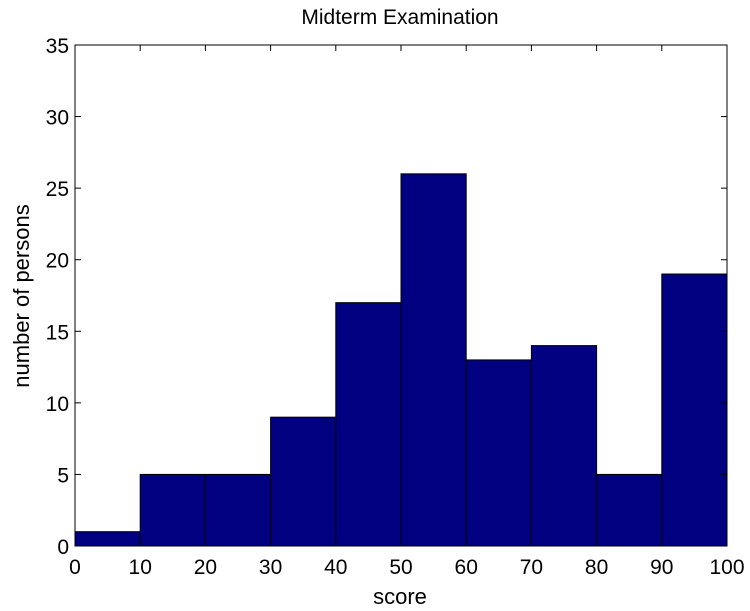 The image size is (750, 611). Describe the element at coordinates (399, 17) in the screenshot. I see `chart-title: Midterm Examination` at that location.